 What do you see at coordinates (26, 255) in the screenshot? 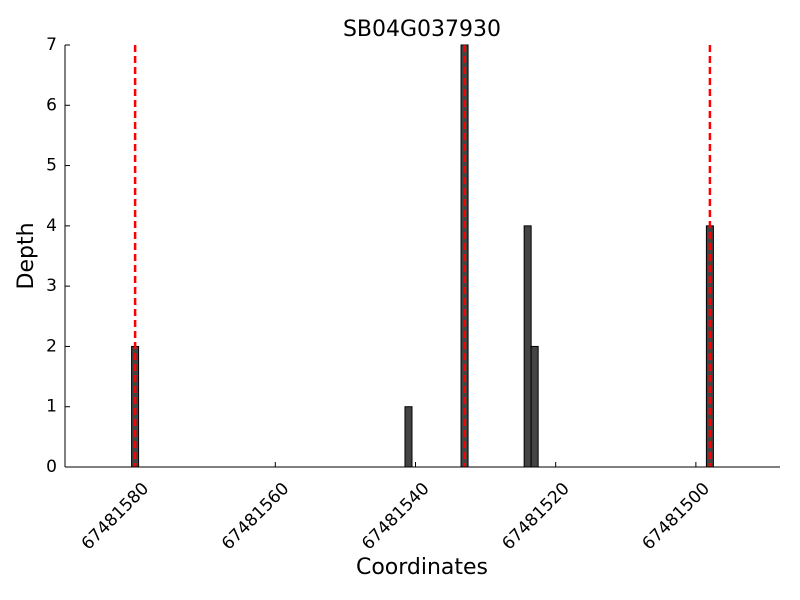
I see `y-axis-label: Depth` at bounding box center [26, 255].